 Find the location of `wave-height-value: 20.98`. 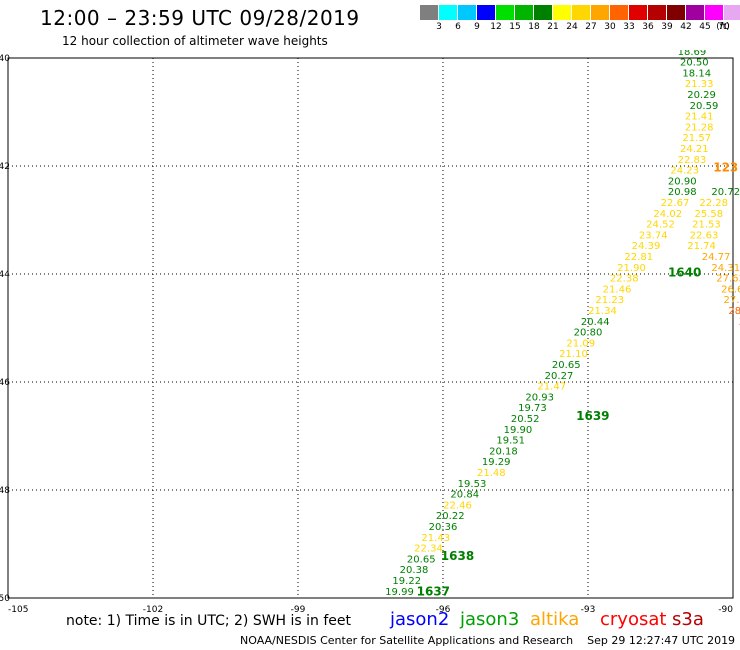

wave-height-value: 20.98 is located at coordinates (682, 192).